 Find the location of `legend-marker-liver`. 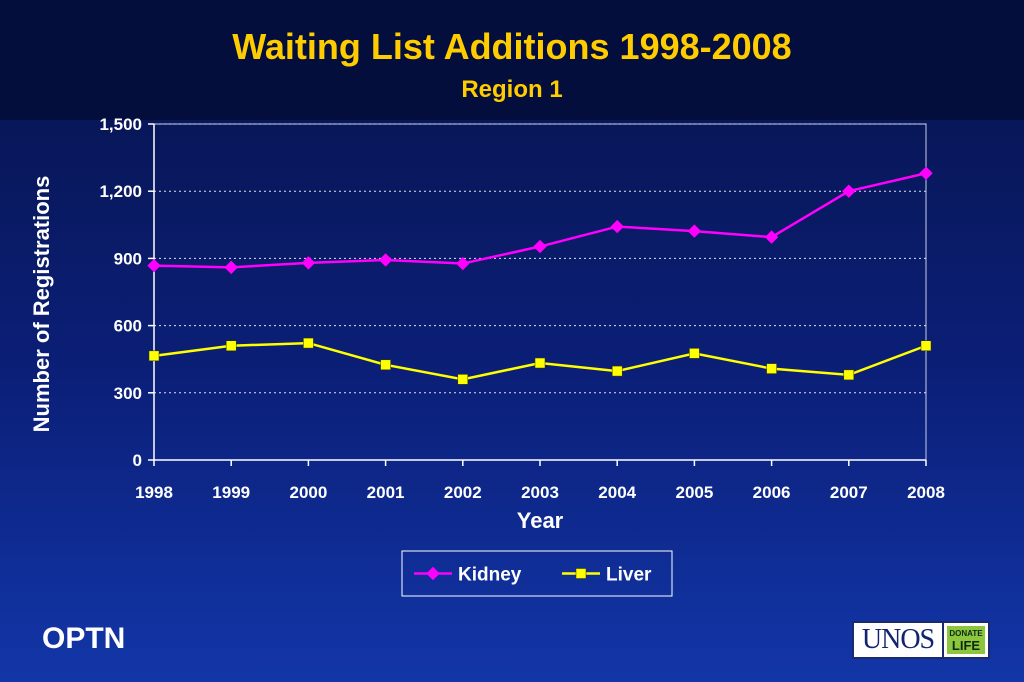

legend-marker-liver is located at coordinates (581, 573).